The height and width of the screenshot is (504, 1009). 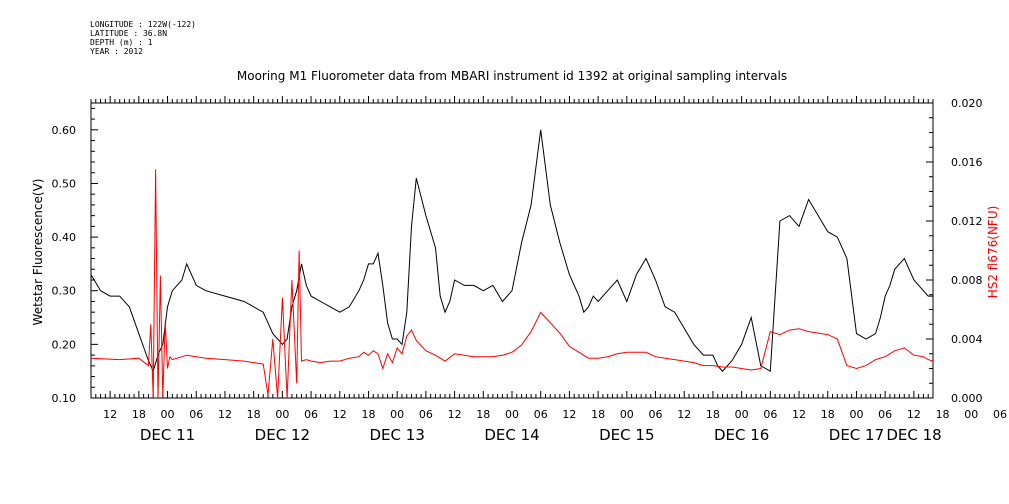 I want to click on date-label: DEC 15, so click(x=626, y=435).